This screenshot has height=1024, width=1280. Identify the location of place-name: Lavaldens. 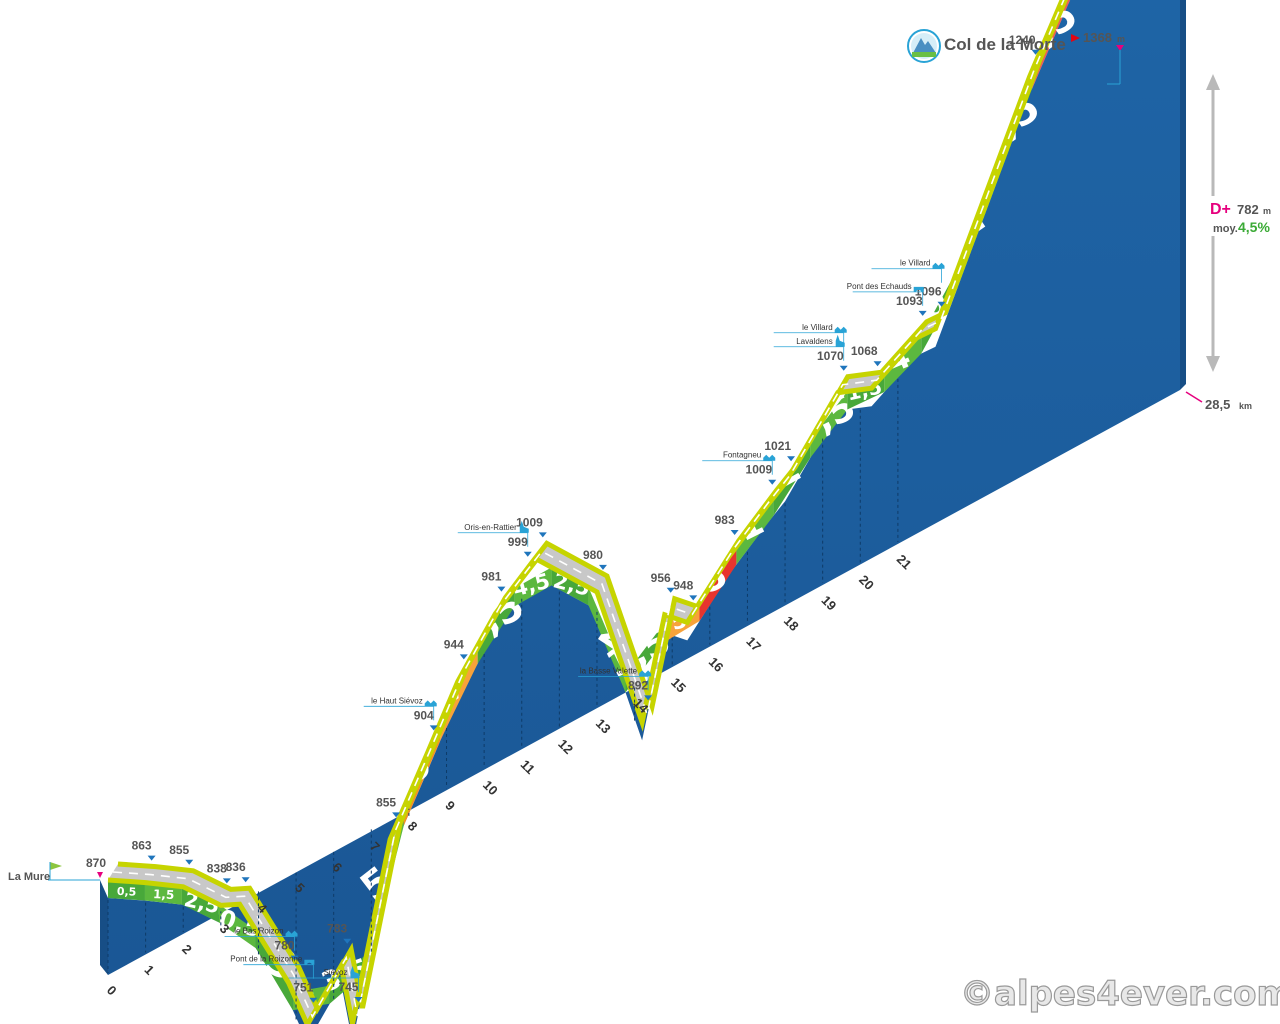
(814, 341).